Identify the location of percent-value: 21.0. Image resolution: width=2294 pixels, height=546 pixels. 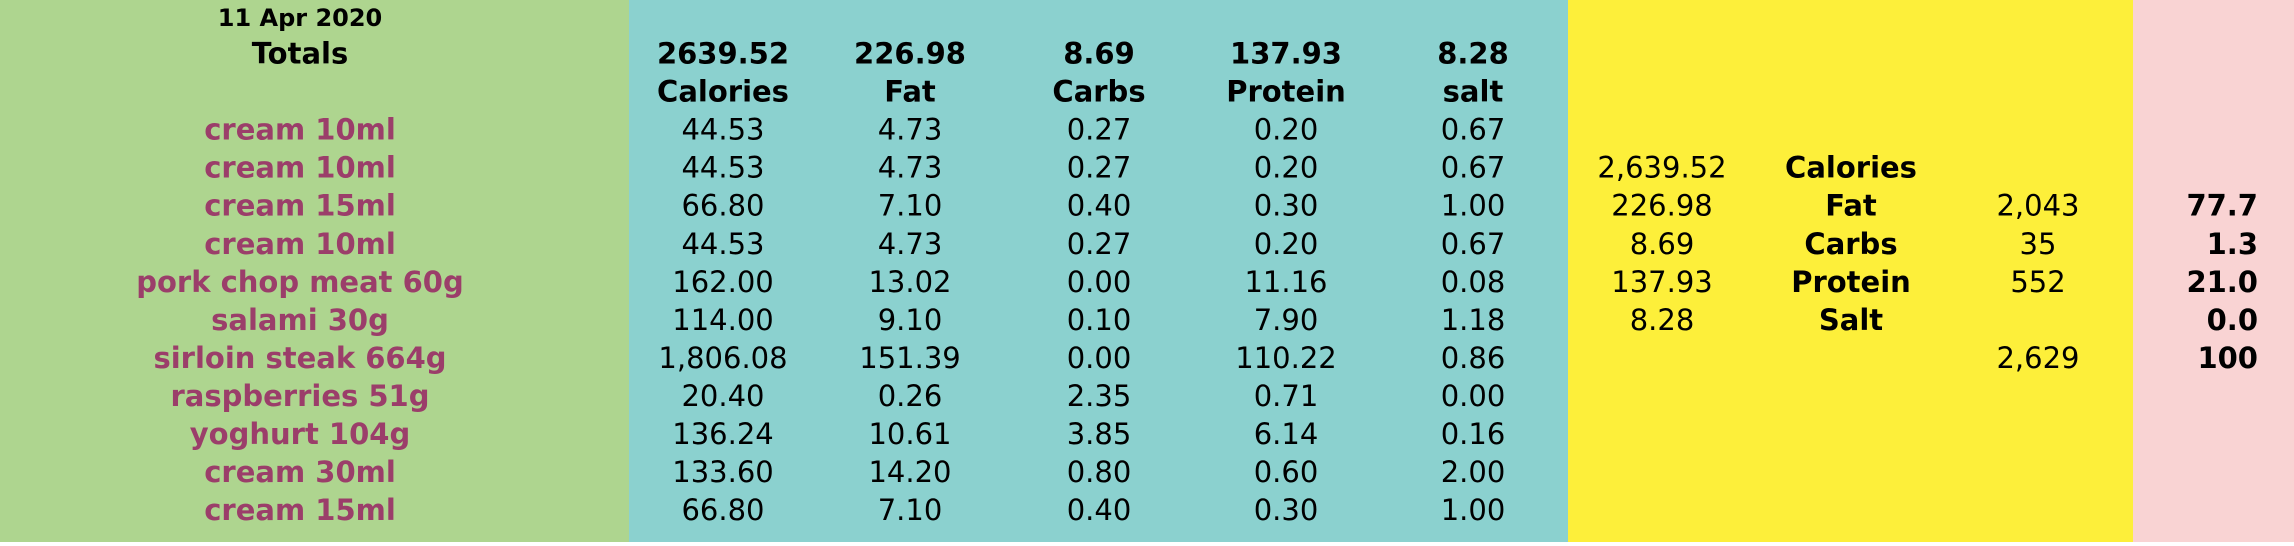
(2222, 282).